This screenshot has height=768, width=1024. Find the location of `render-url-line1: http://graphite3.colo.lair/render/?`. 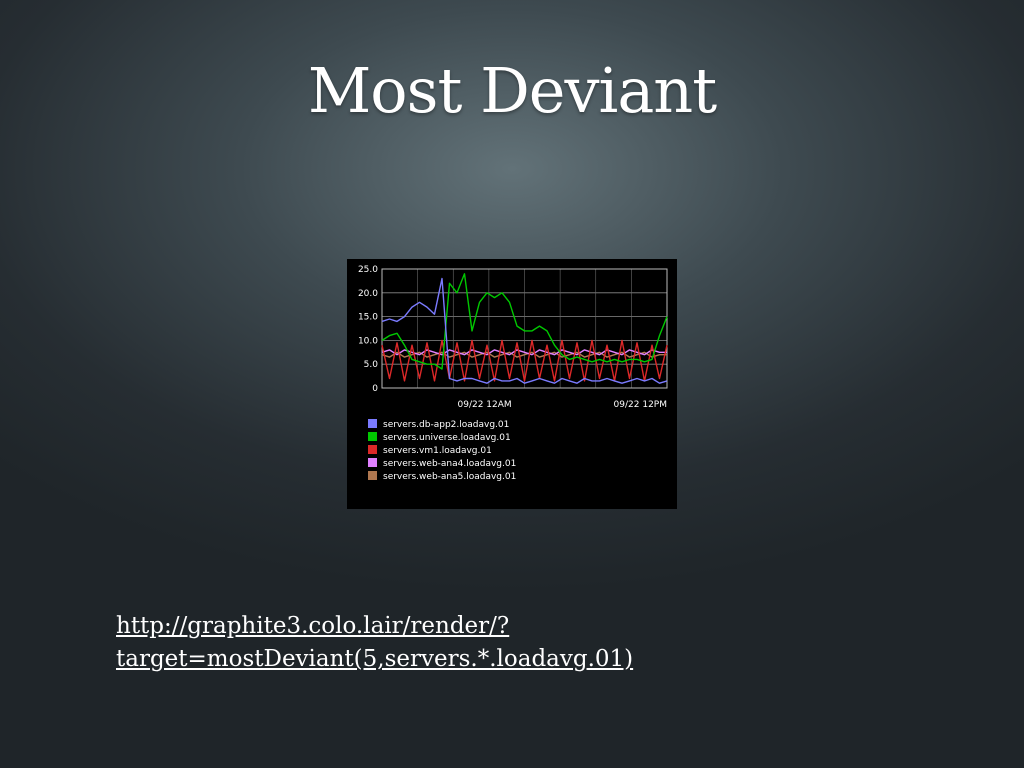

render-url-line1: http://graphite3.colo.lair/render/? is located at coordinates (313, 626).